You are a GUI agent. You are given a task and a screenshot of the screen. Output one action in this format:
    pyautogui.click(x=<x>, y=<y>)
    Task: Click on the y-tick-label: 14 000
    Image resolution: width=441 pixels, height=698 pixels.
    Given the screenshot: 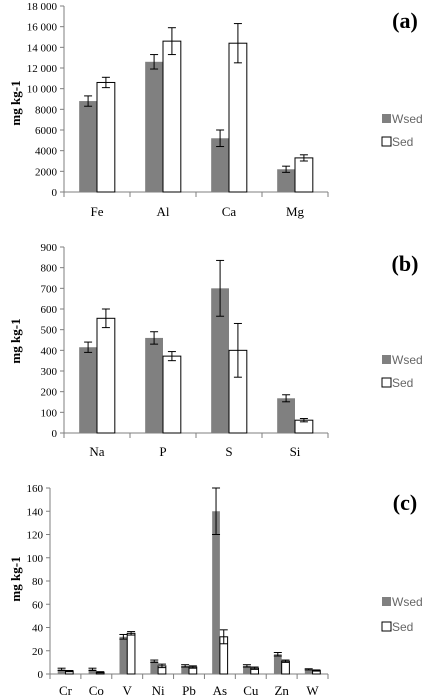 What is the action you would take?
    pyautogui.click(x=42, y=48)
    